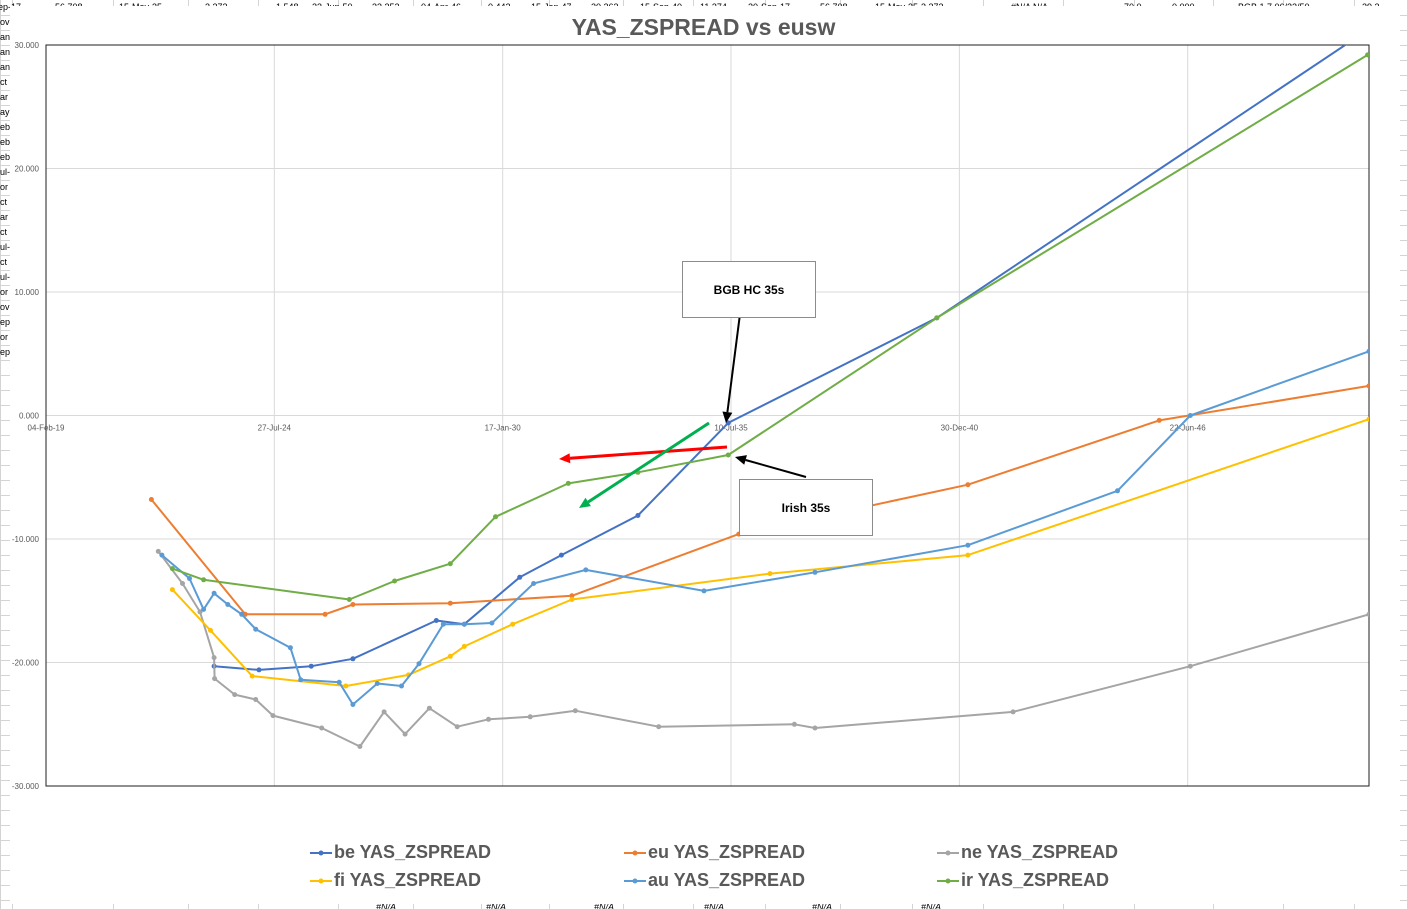  What do you see at coordinates (1040, 852) in the screenshot?
I see `legend-label-ne: ne YAS_ZSPREAD` at bounding box center [1040, 852].